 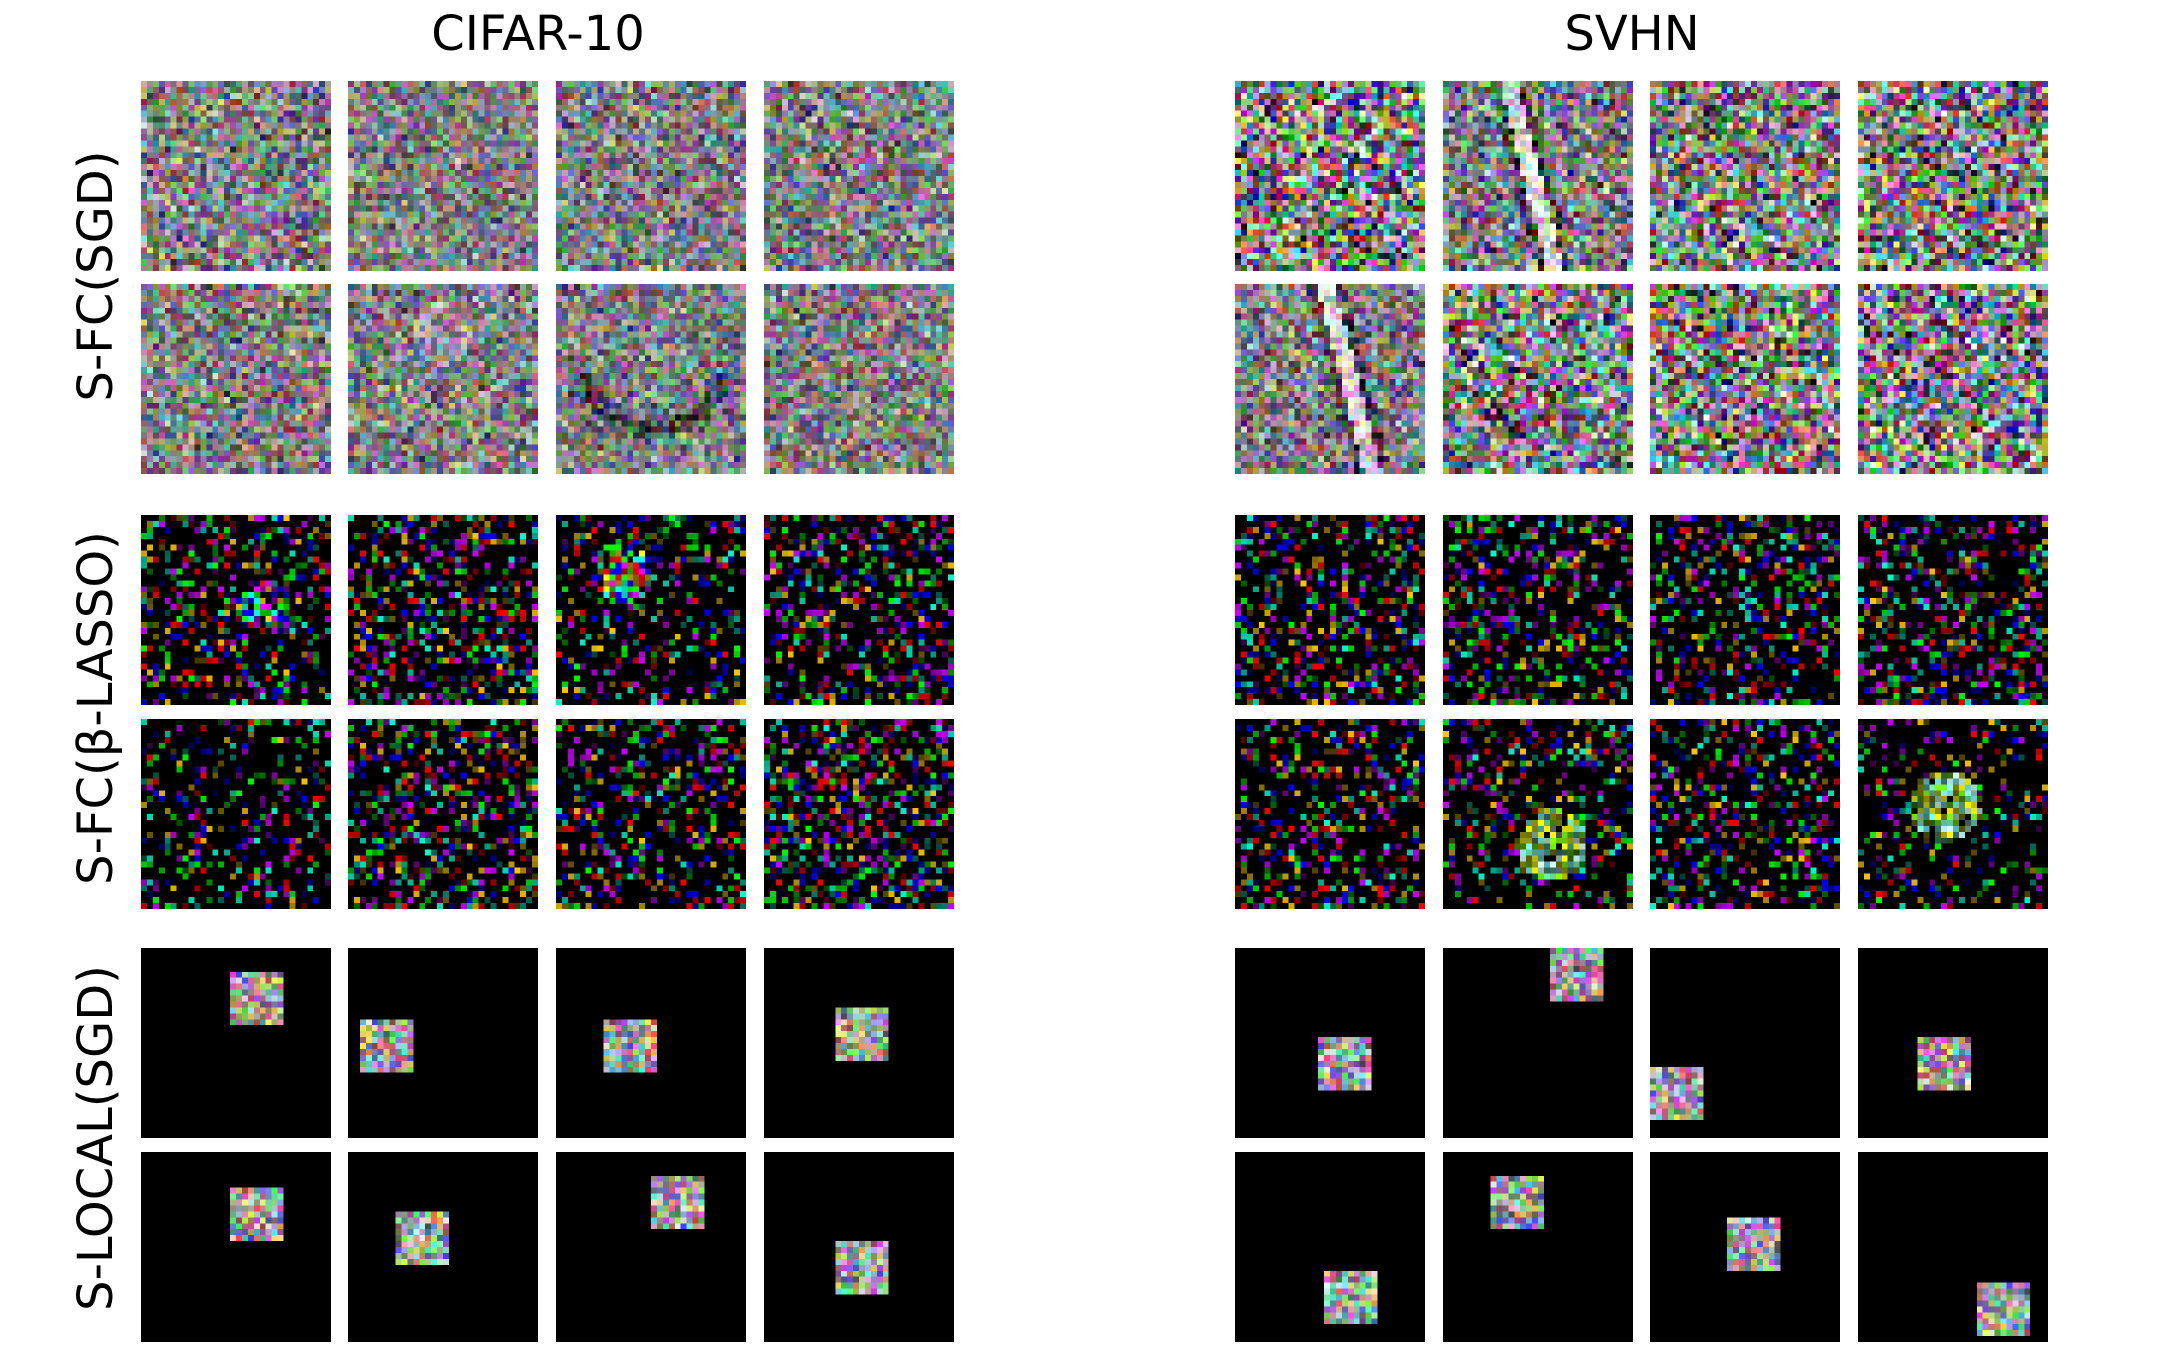 I want to click on column-title-svhn: SVHN, so click(x=1632, y=34).